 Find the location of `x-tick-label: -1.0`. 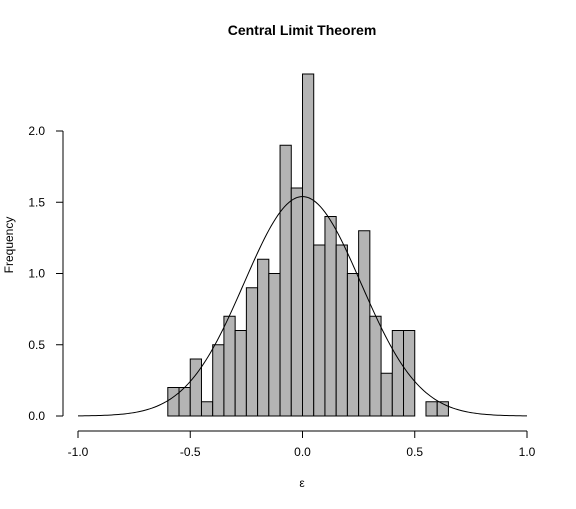

x-tick-label: -1.0 is located at coordinates (78, 452).